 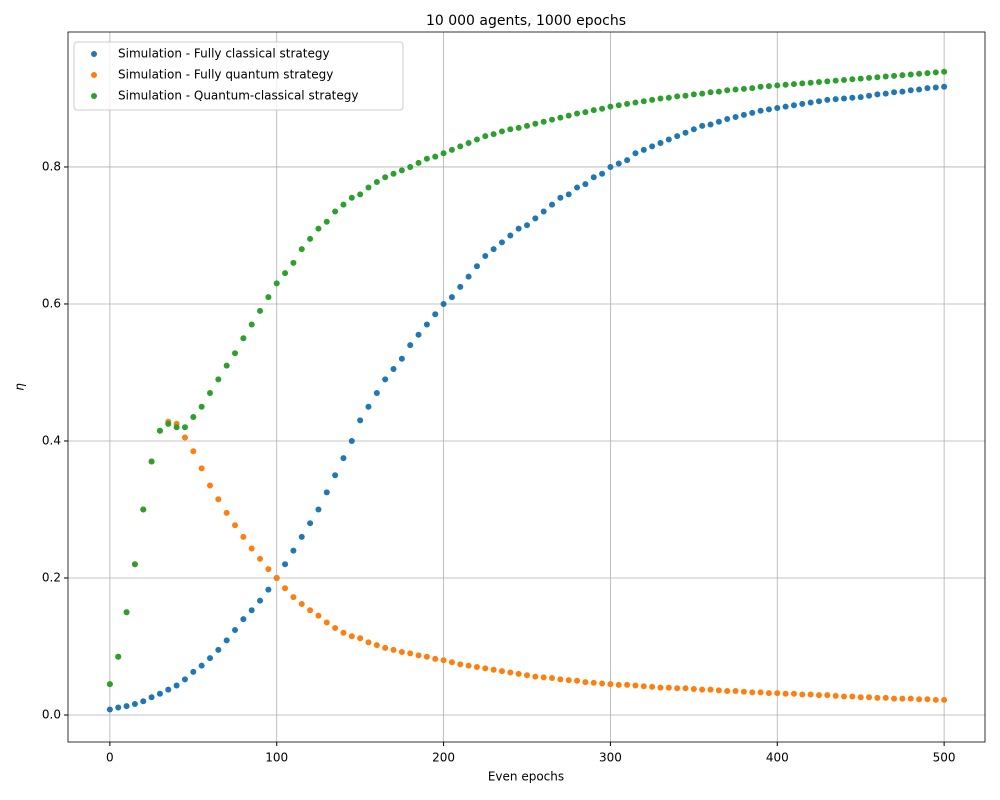 What do you see at coordinates (225, 75) in the screenshot?
I see `legend-label: Simulation - Fully quantum strategy` at bounding box center [225, 75].